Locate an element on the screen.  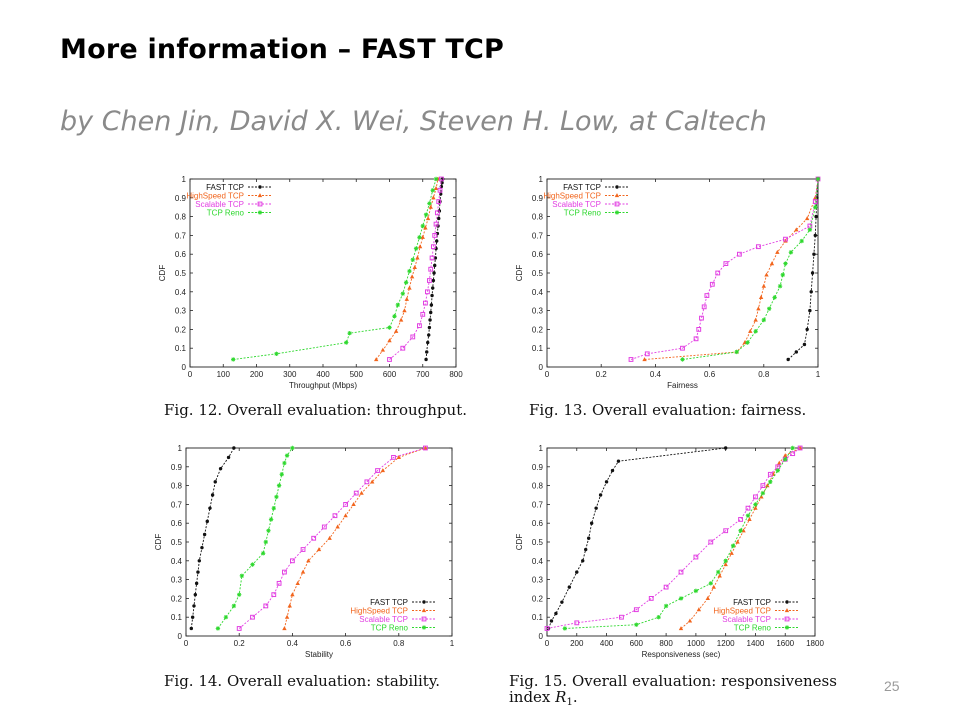
x-tick-label: 0.8 is located at coordinates (764, 374).